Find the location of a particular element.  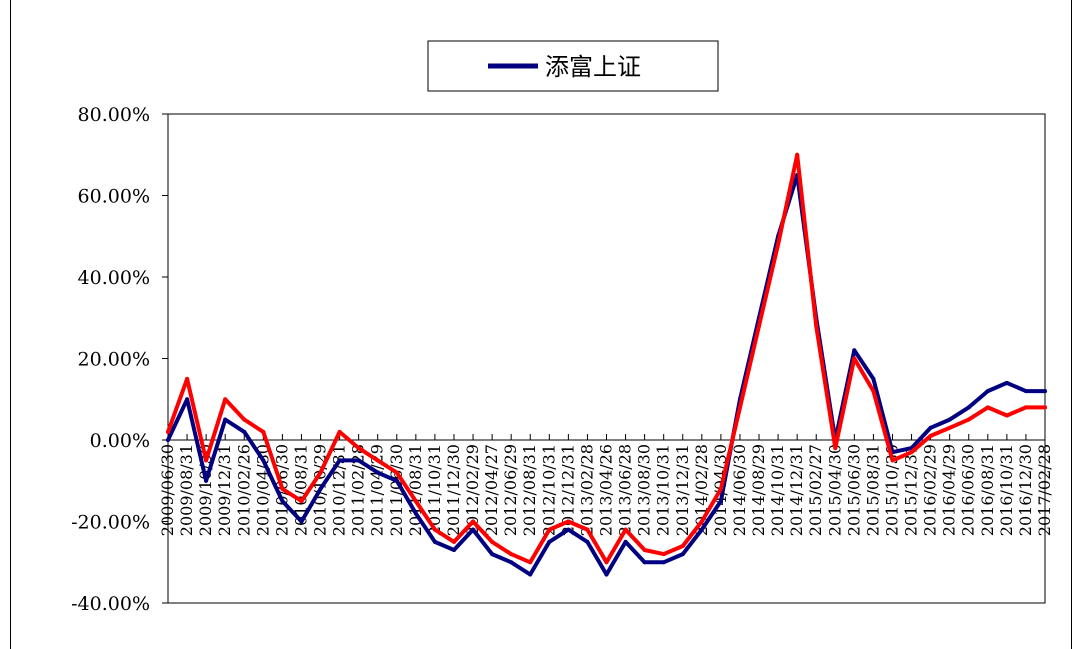

x-tick-label: 2013/08/30 is located at coordinates (644, 490).